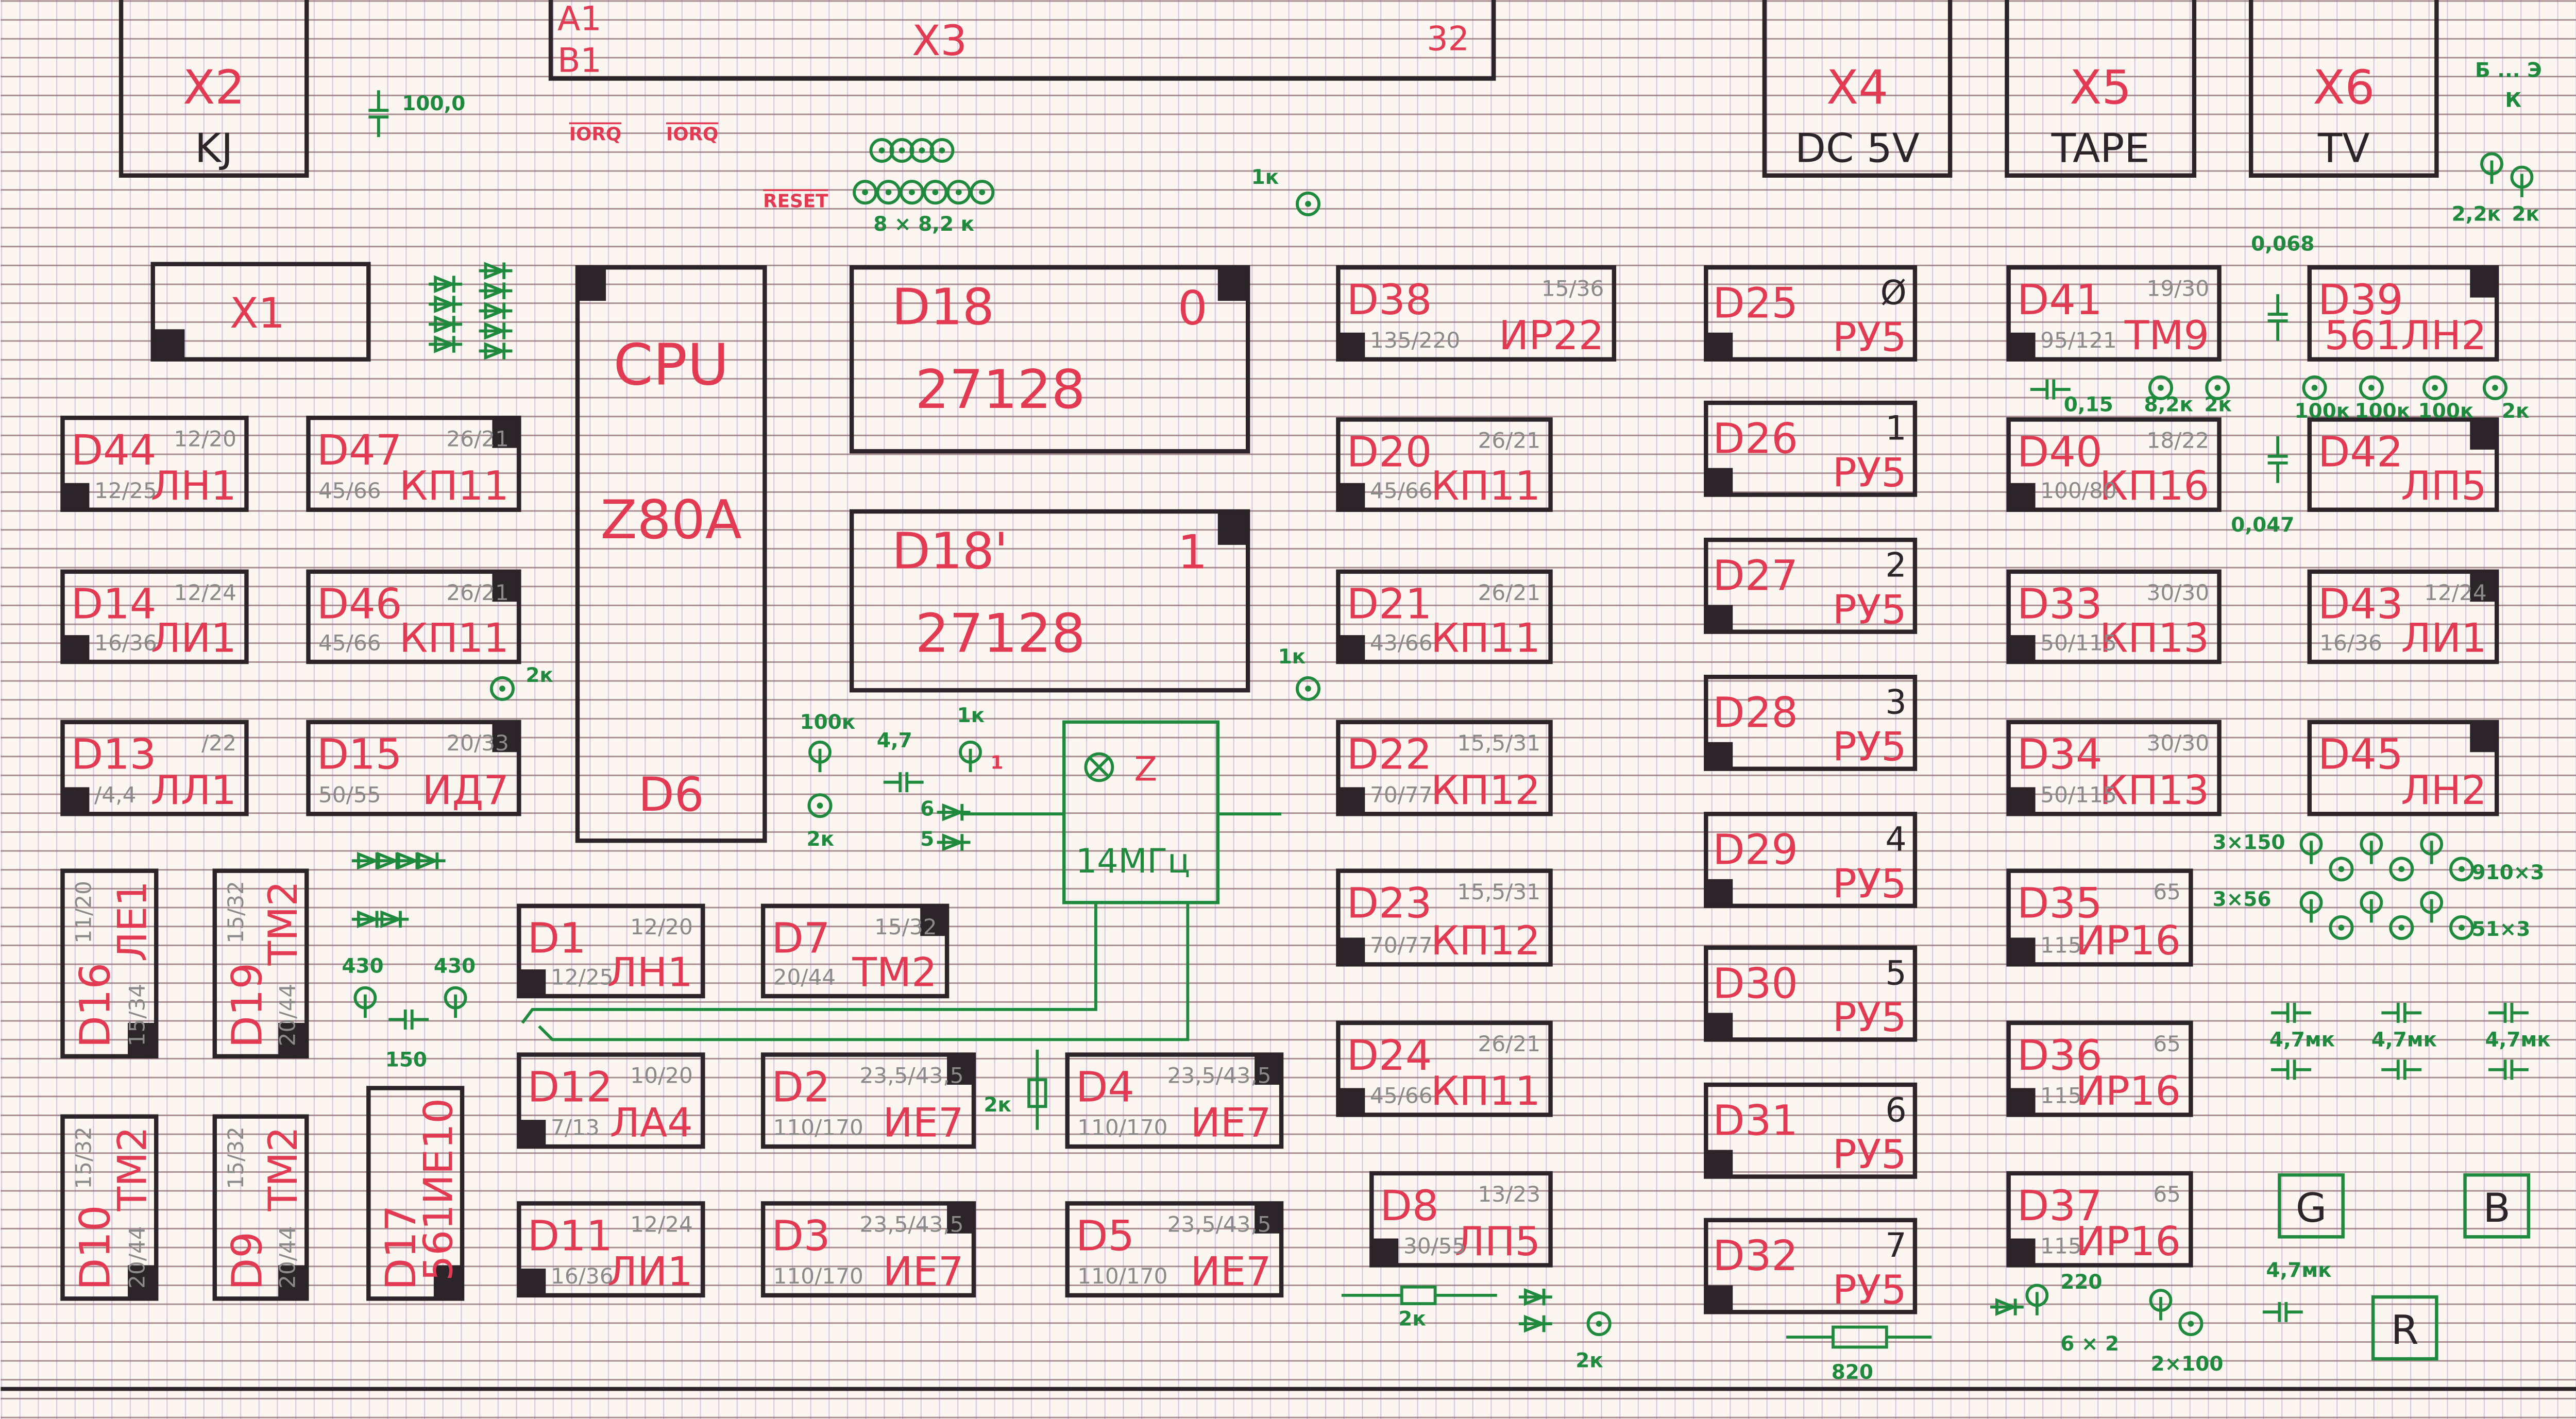  I want to click on chip-type: ЛН1, so click(193, 486).